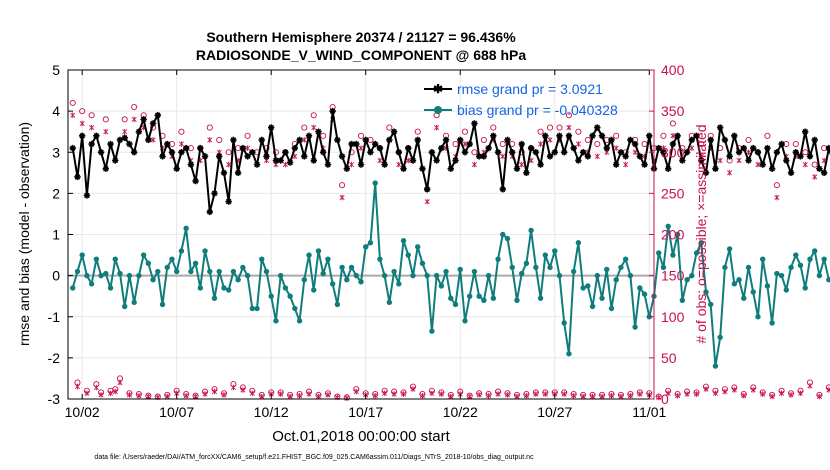 This screenshot has width=830, height=470. I want to click on y-right-tick-label: 400, so click(673, 70).